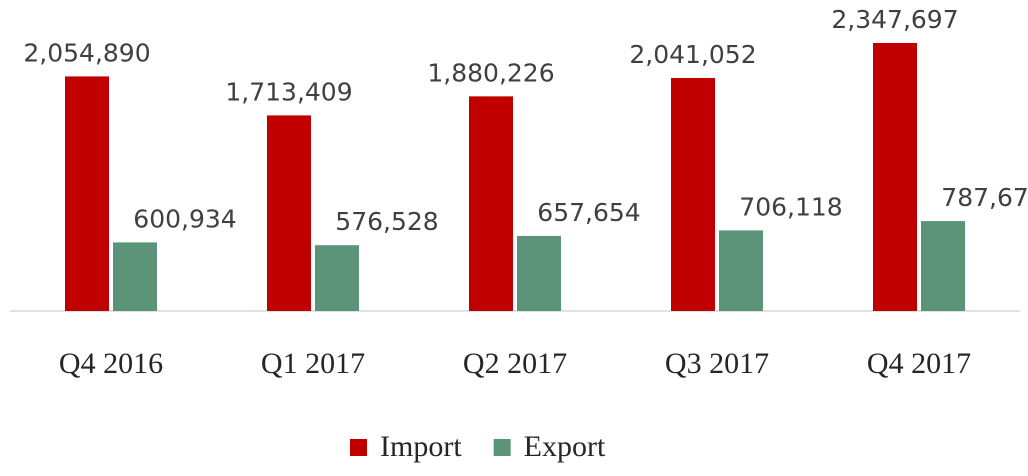 The width and height of the screenshot is (1028, 476). What do you see at coordinates (515, 363) in the screenshot?
I see `x-tick-label: Q2 2017` at bounding box center [515, 363].